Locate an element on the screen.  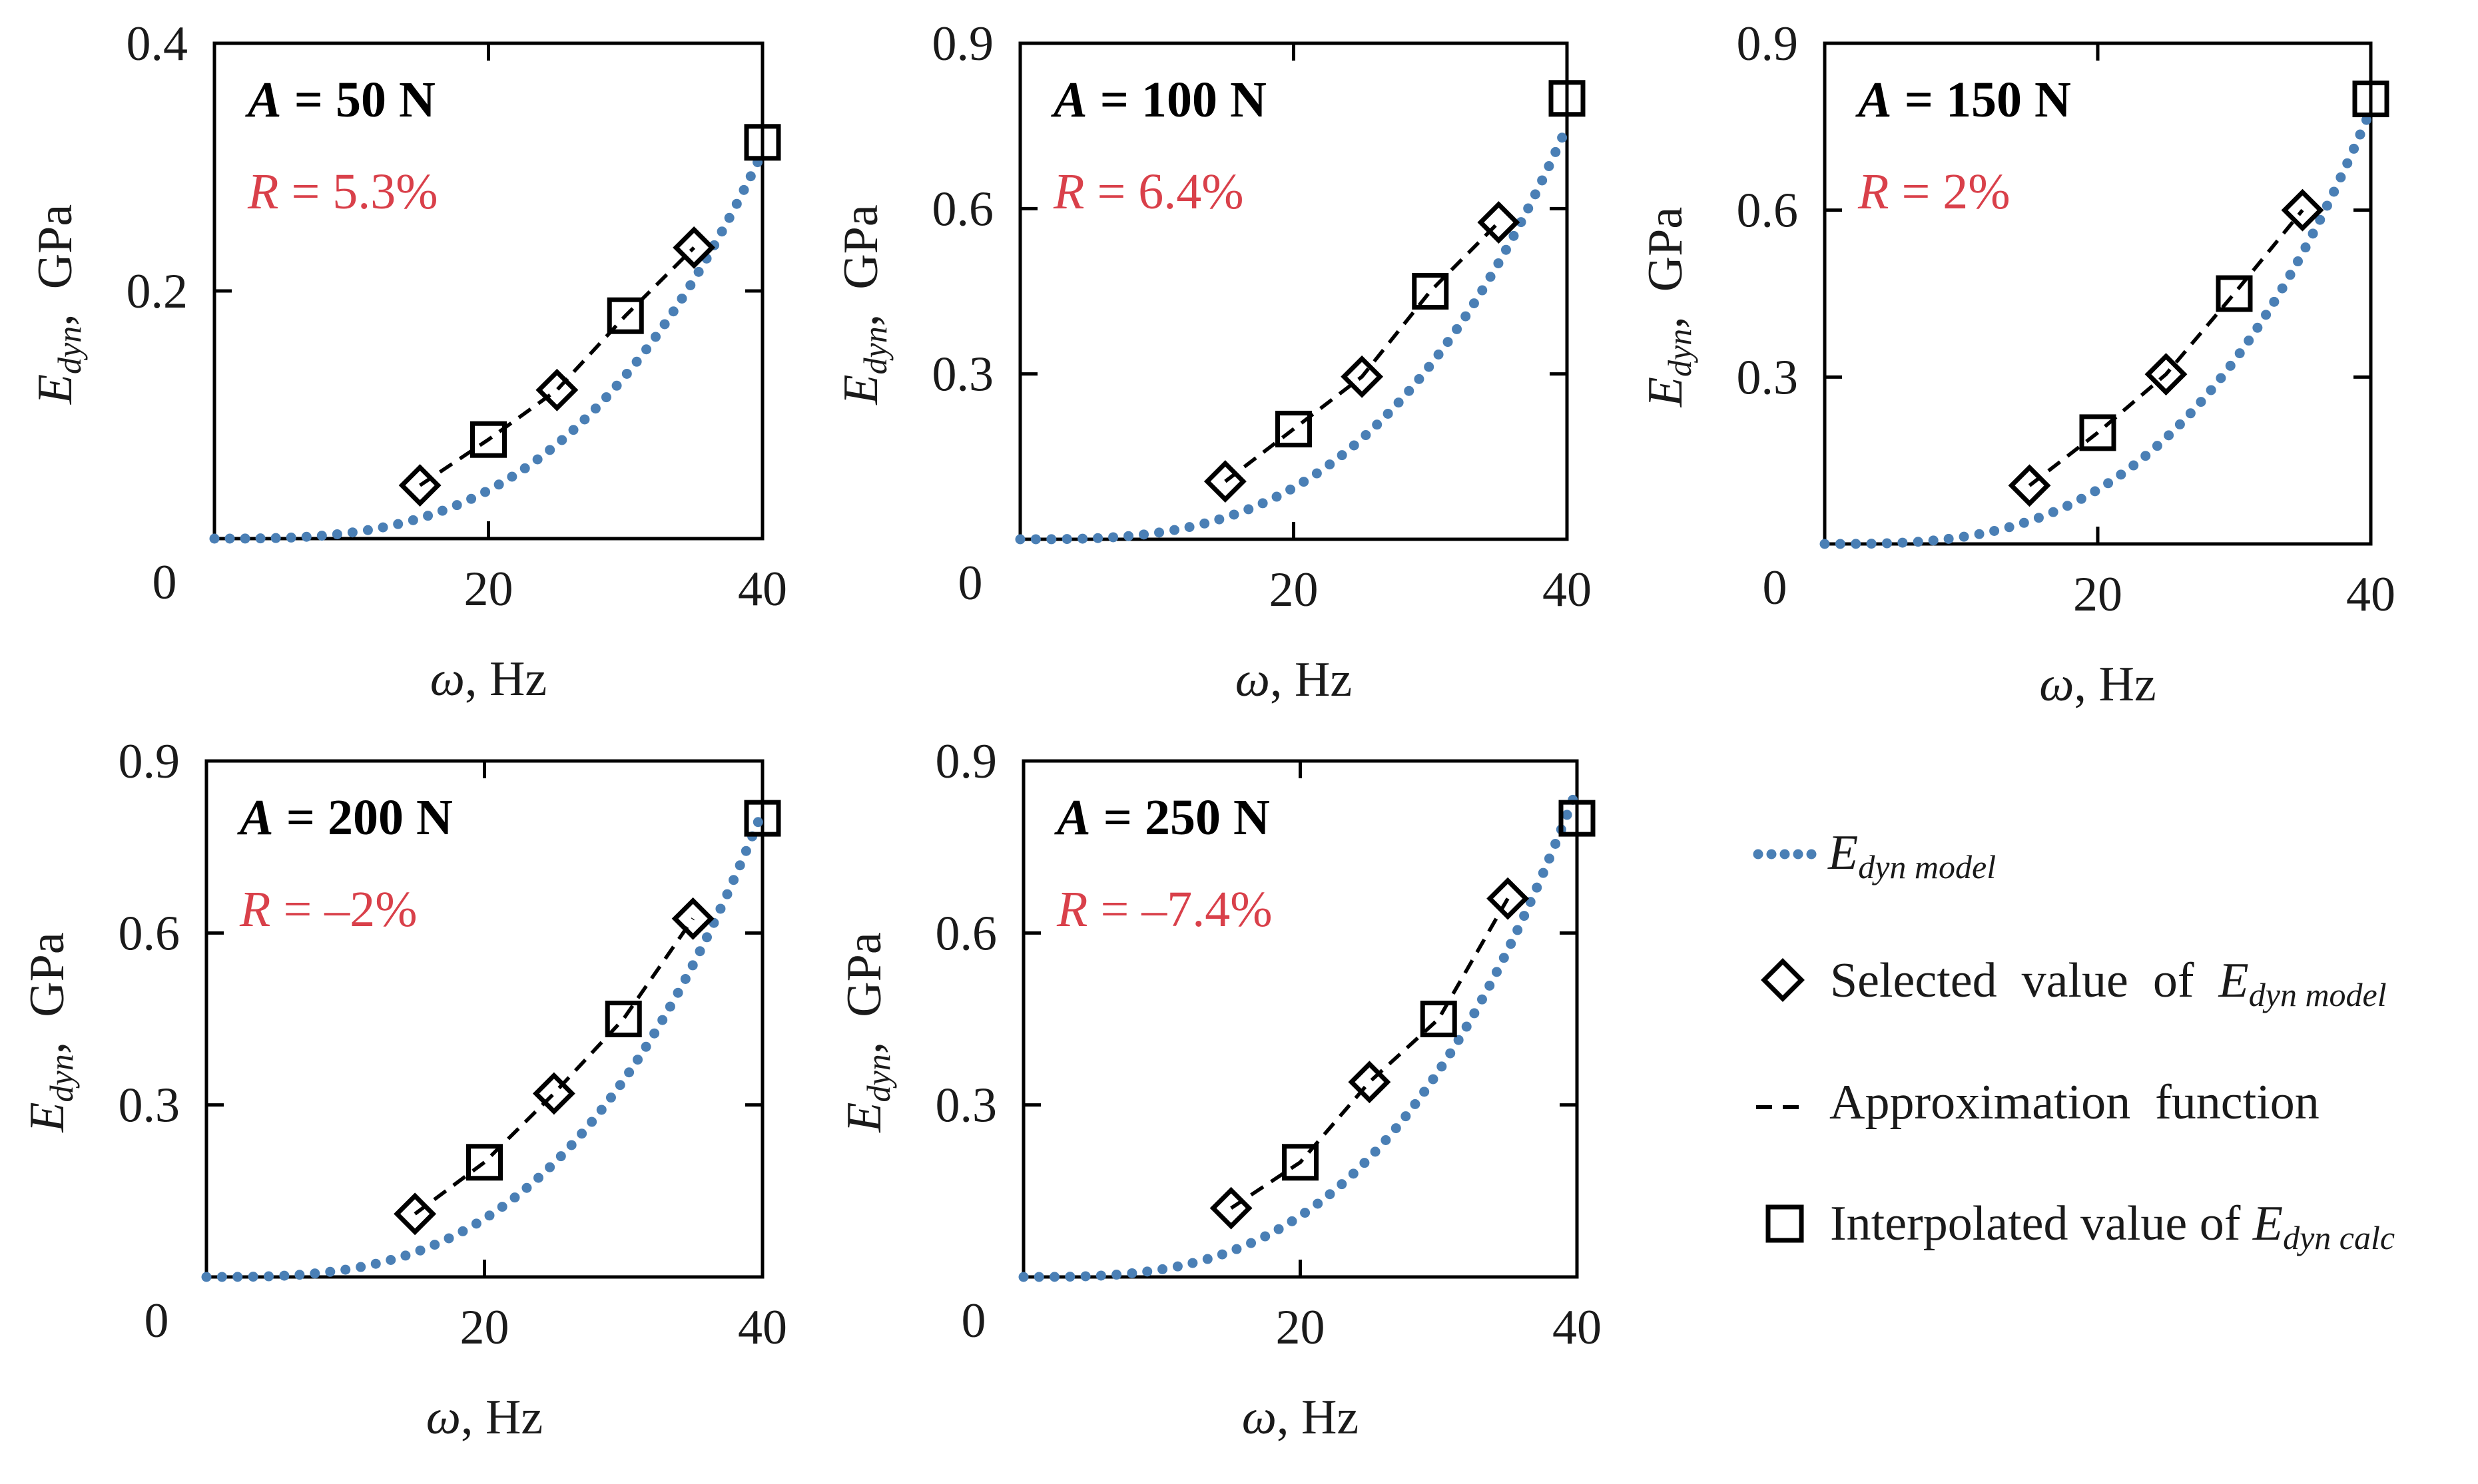
legend-interp-sub: dyn calc is located at coordinates (2339, 1237).